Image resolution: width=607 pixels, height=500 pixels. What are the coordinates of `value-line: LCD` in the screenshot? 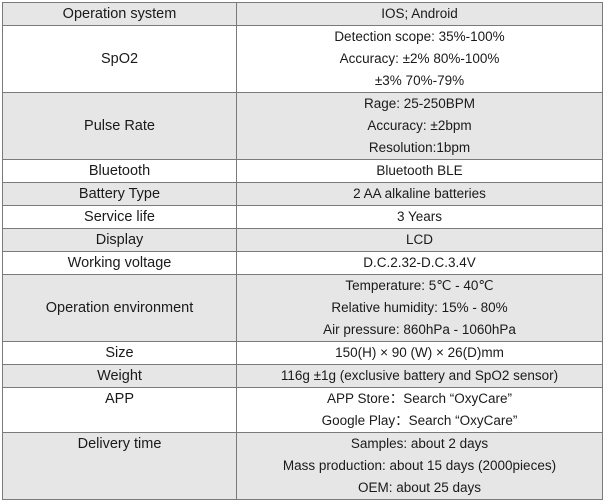 It's located at (419, 239).